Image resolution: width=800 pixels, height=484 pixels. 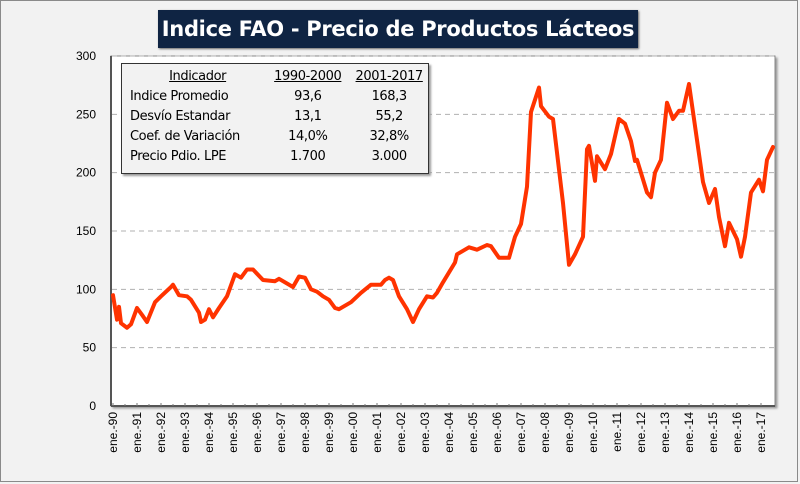 What do you see at coordinates (389, 136) in the screenshot?
I see `row-value: 32,8%` at bounding box center [389, 136].